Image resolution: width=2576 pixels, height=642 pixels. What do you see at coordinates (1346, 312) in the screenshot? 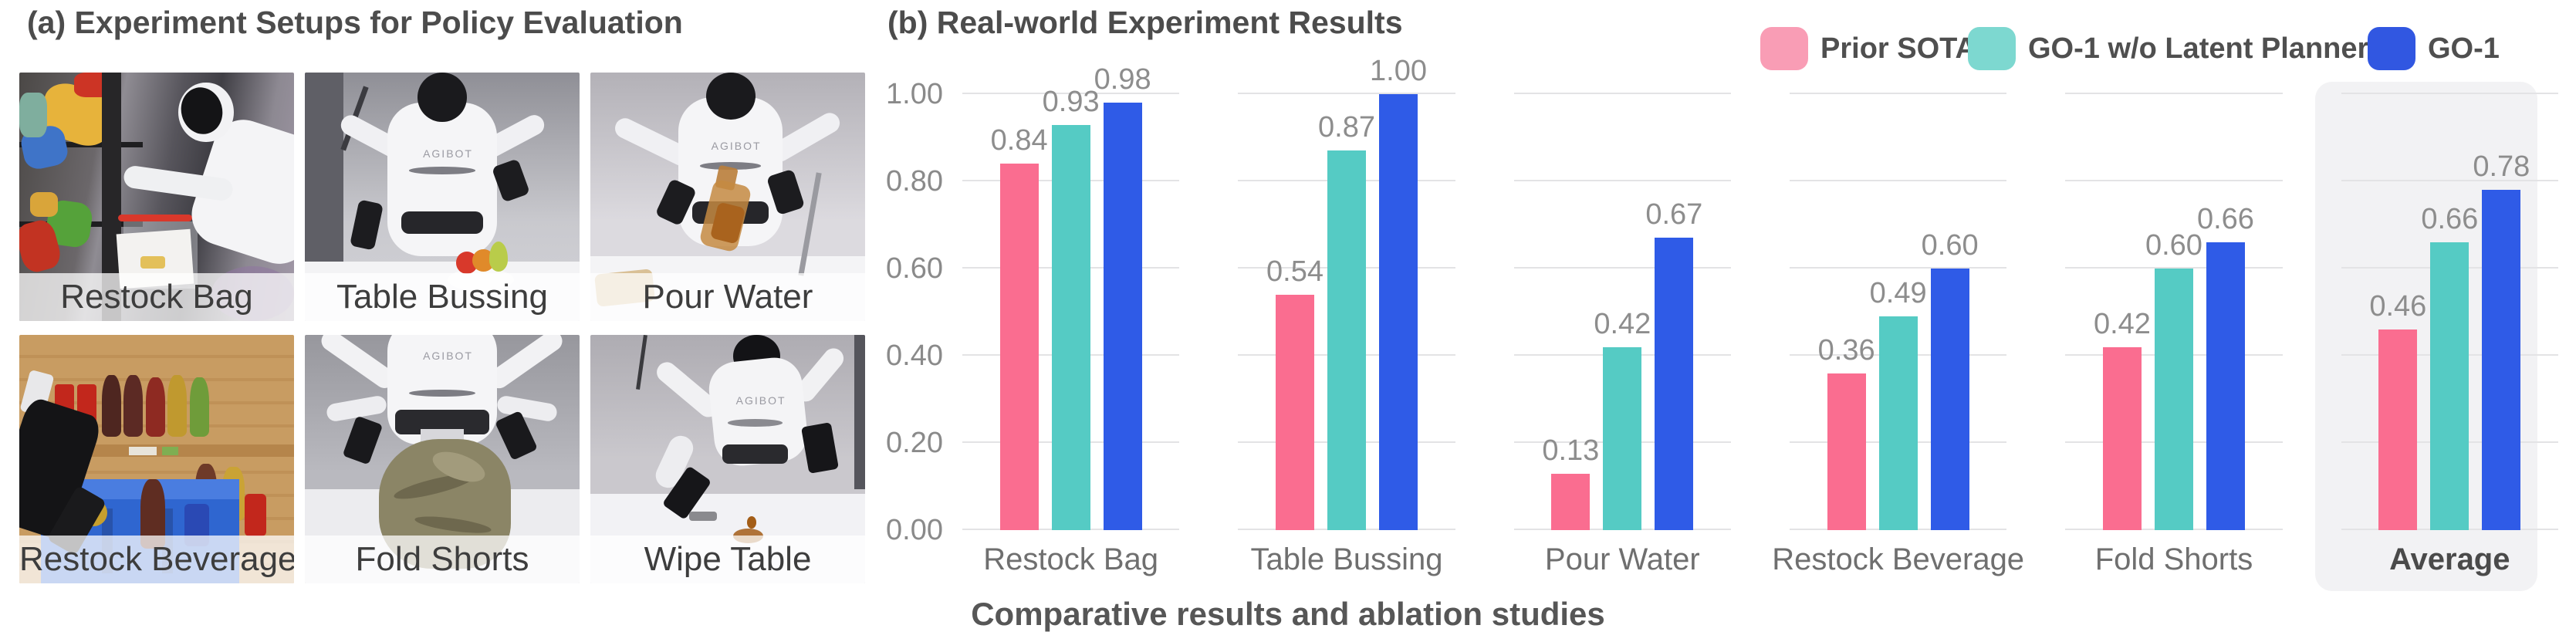
I see `bar-column: 0.87` at bounding box center [1346, 312].